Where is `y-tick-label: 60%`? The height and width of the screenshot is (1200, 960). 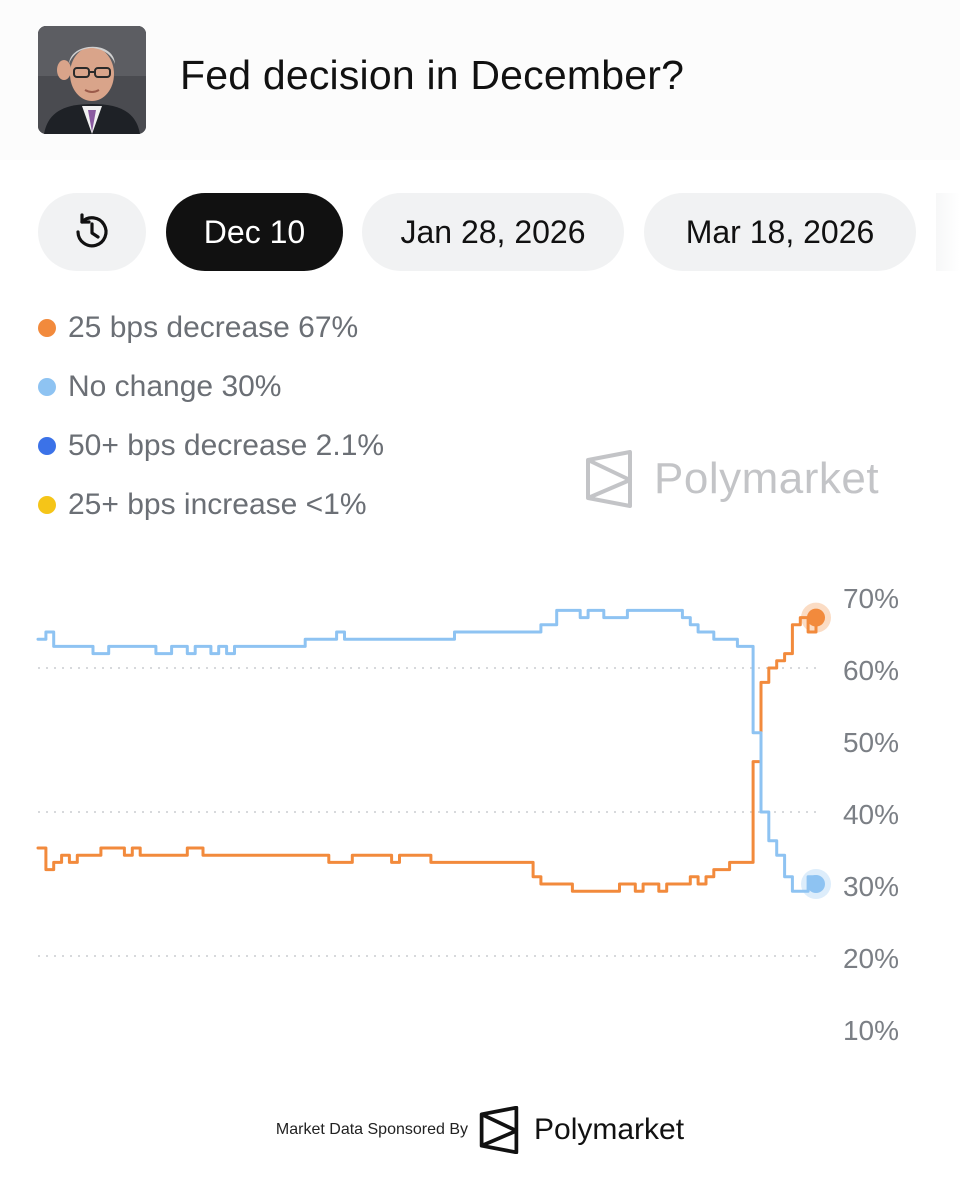
y-tick-label: 60% is located at coordinates (871, 670).